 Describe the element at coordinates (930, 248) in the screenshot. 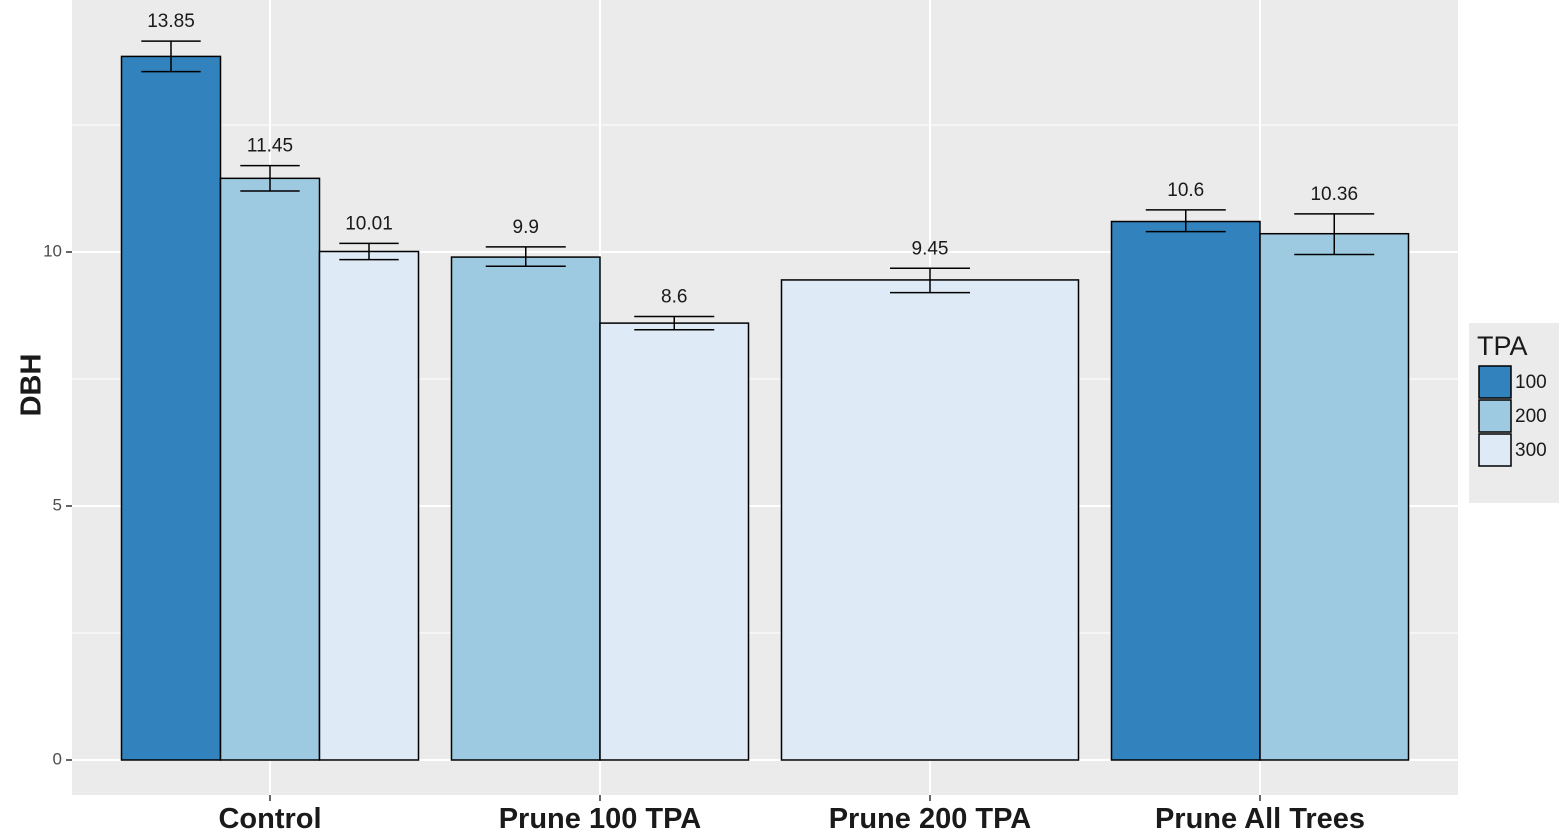

I see `value-label-2-0: 9.45` at that location.